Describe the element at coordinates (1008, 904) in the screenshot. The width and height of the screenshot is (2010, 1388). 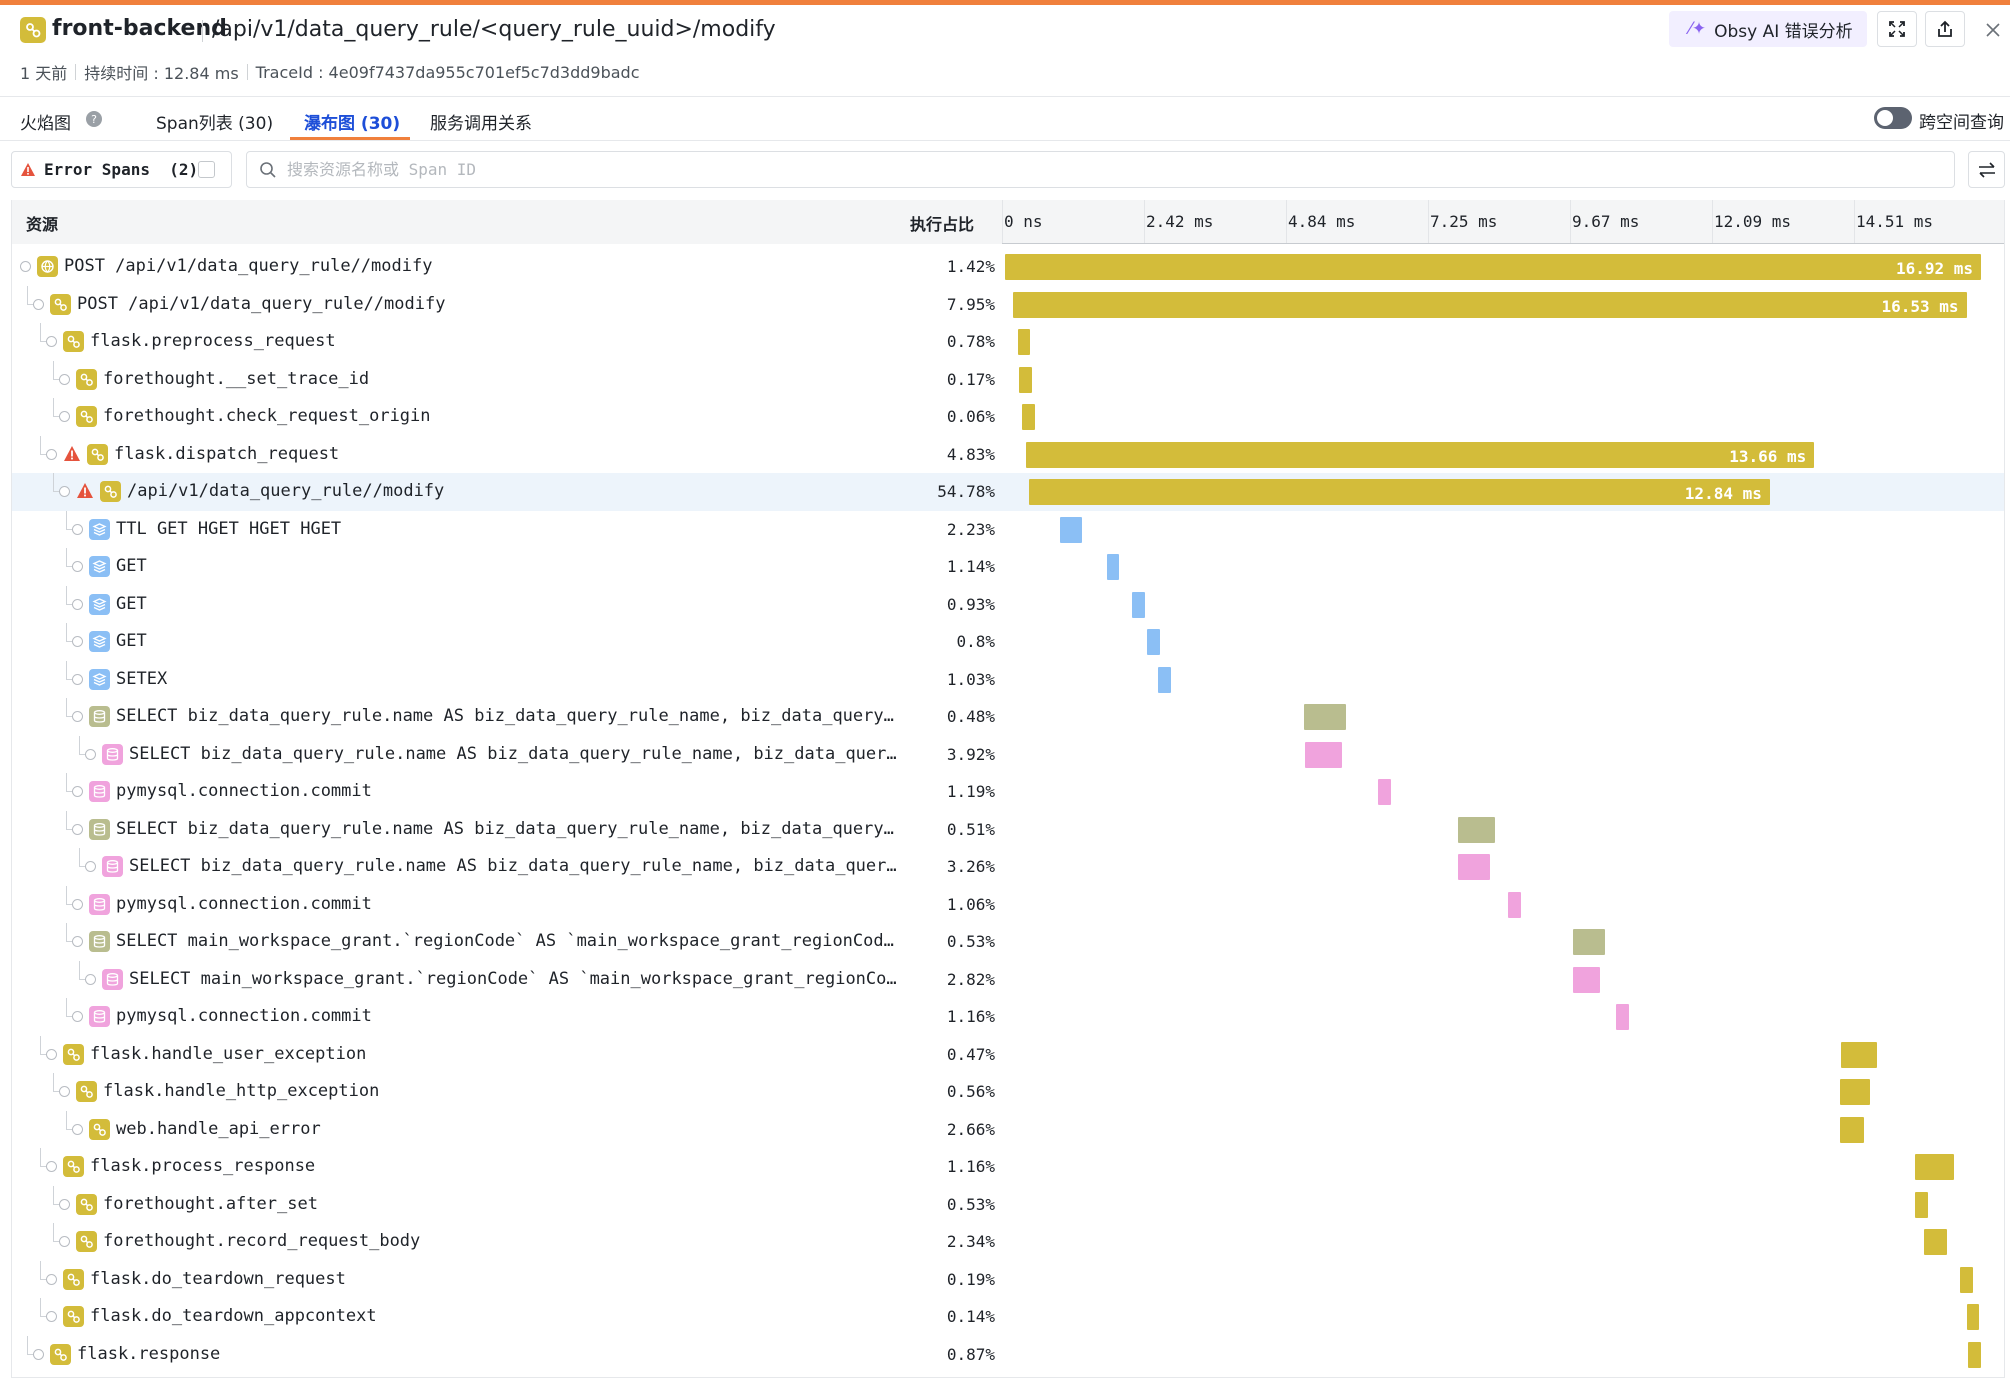
I see `span-row: pymysql.connection.commit 1.06%` at that location.